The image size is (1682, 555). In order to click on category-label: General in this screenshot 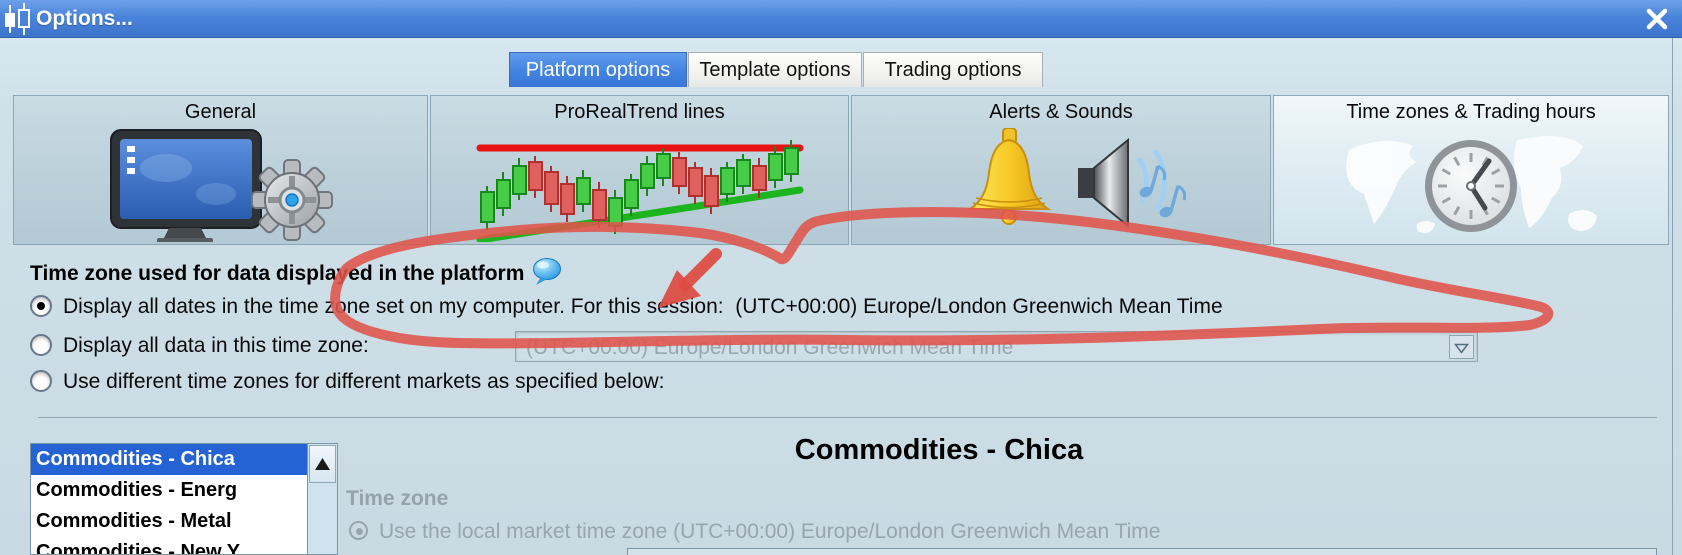, I will do `click(220, 112)`.